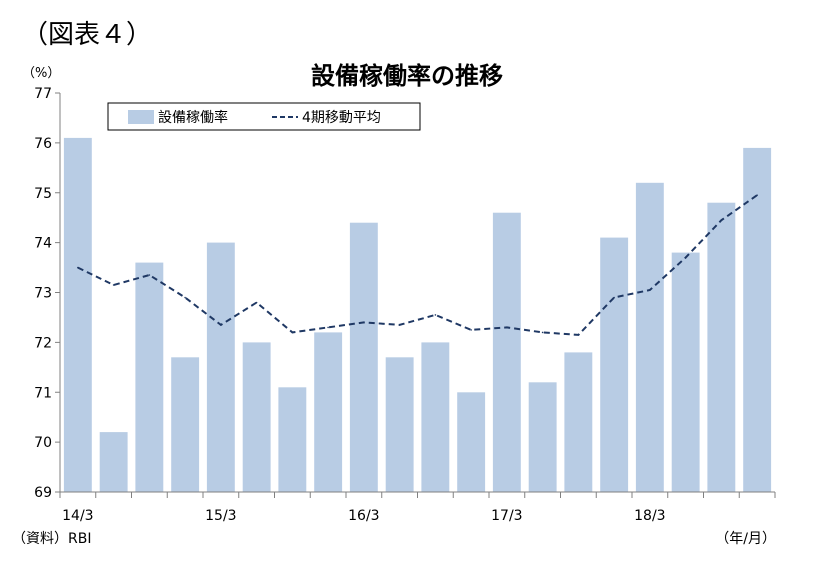  Describe the element at coordinates (43, 194) in the screenshot. I see `y-tick-label: 75` at that location.